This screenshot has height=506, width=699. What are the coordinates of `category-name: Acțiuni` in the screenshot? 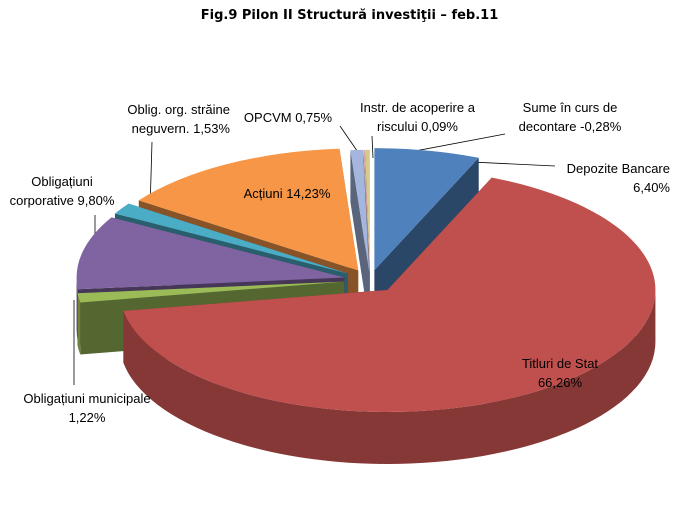 It's located at (263, 193).